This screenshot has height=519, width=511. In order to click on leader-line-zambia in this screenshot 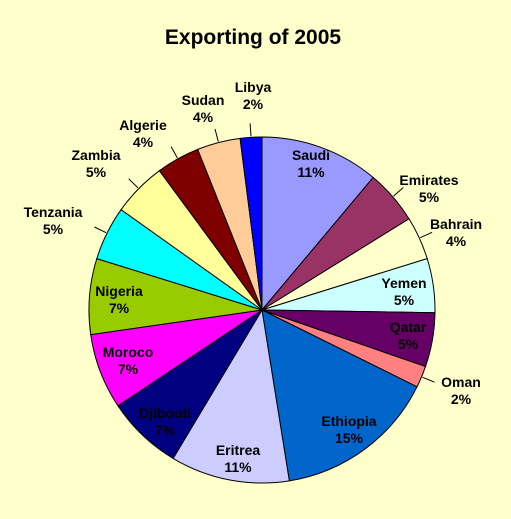, I will do `click(133, 183)`.